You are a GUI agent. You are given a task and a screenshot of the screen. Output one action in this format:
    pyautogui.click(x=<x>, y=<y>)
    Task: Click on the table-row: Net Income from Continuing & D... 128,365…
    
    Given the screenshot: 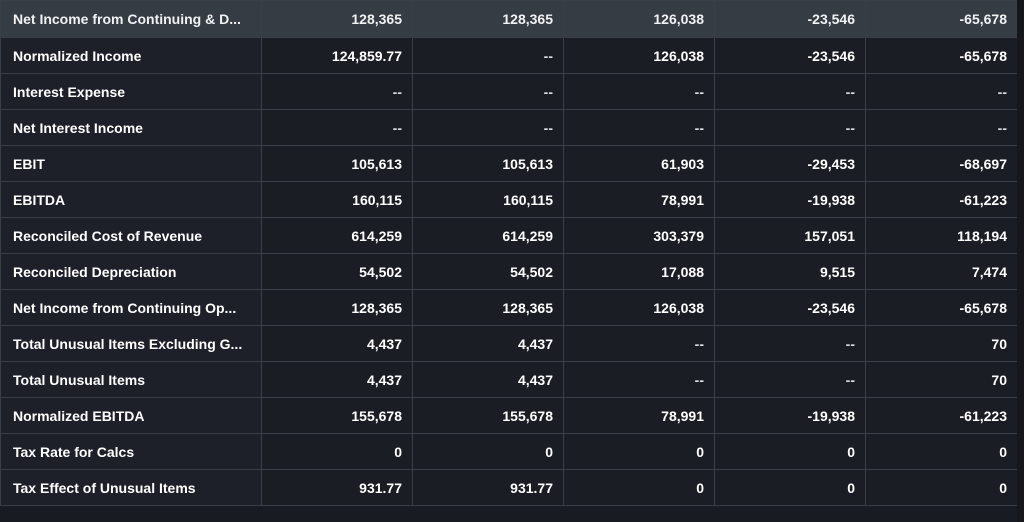 What is the action you would take?
    pyautogui.click(x=509, y=19)
    